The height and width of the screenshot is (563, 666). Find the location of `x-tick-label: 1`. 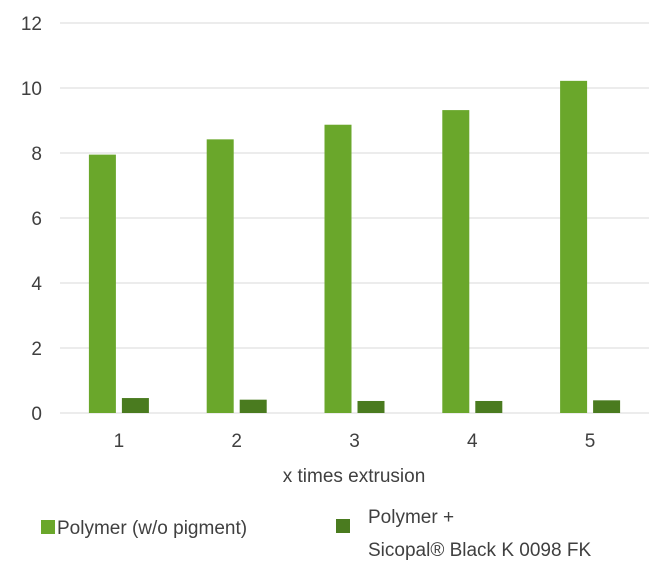

x-tick-label: 1 is located at coordinates (119, 441).